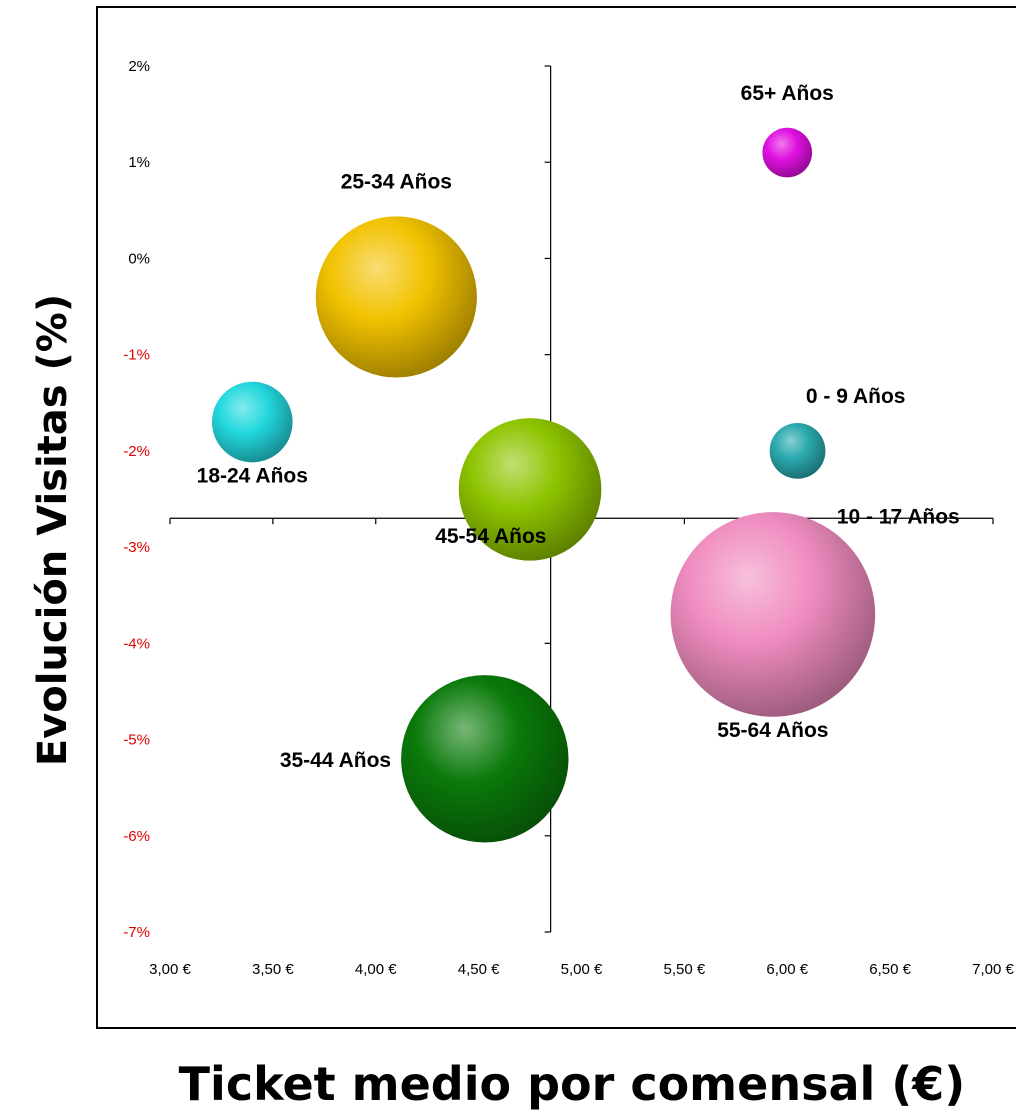  I want to click on x-tick-label: 3,50 €, so click(273, 969).